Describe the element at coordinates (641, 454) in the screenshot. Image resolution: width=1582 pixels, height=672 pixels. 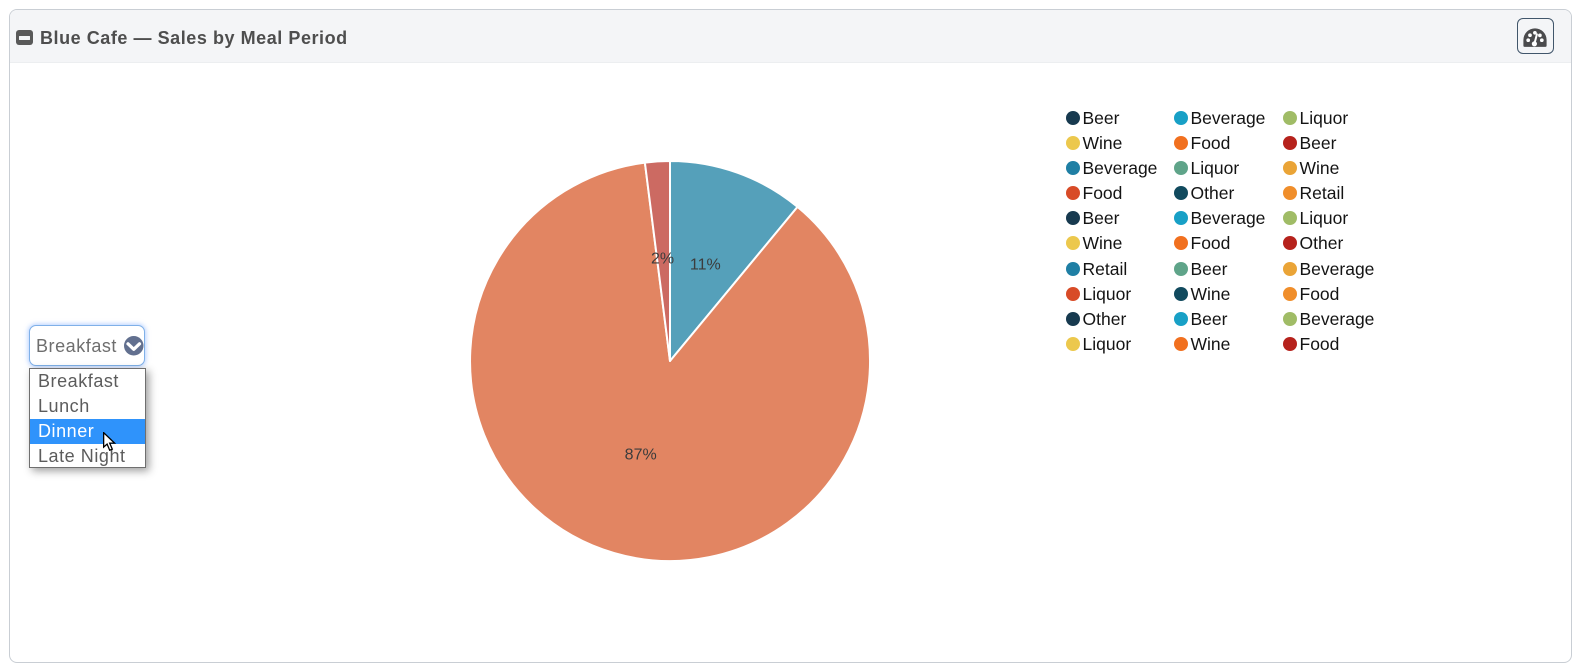
I see `svg-text: 87%` at that location.